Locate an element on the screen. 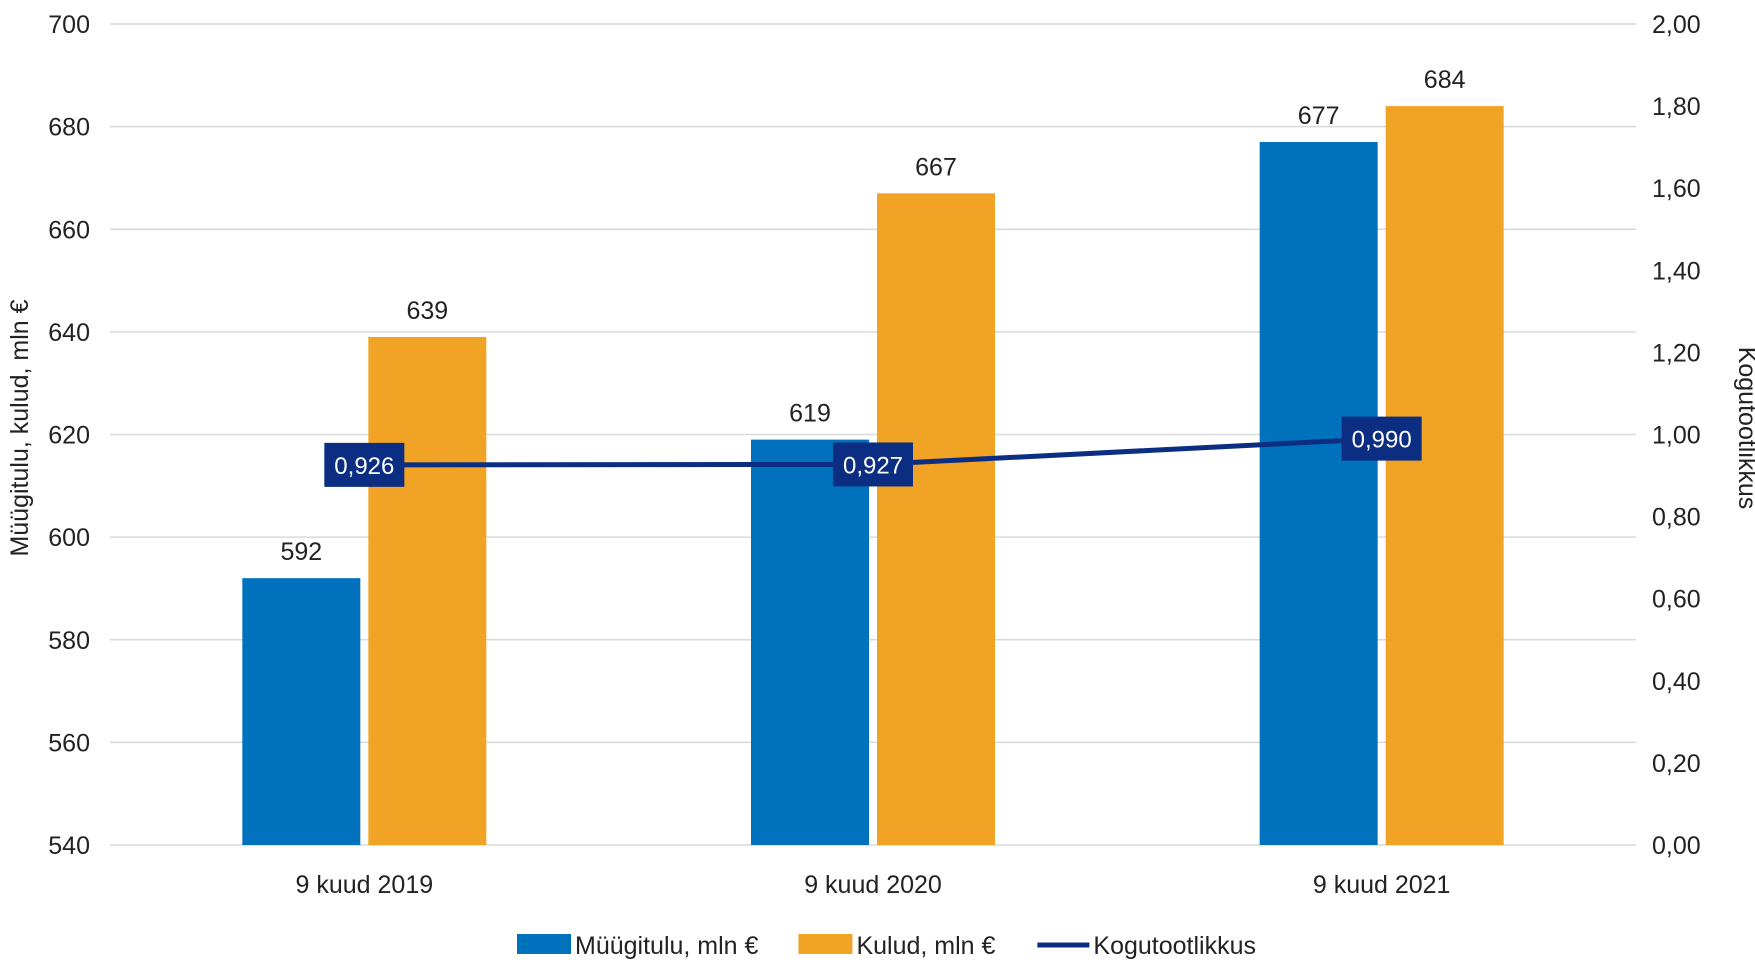 Image resolution: width=1755 pixels, height=960 pixels. category-axis-labels: 9 kuud 2019 9 kuud 2020 9 kuud 2021 is located at coordinates (873, 885).